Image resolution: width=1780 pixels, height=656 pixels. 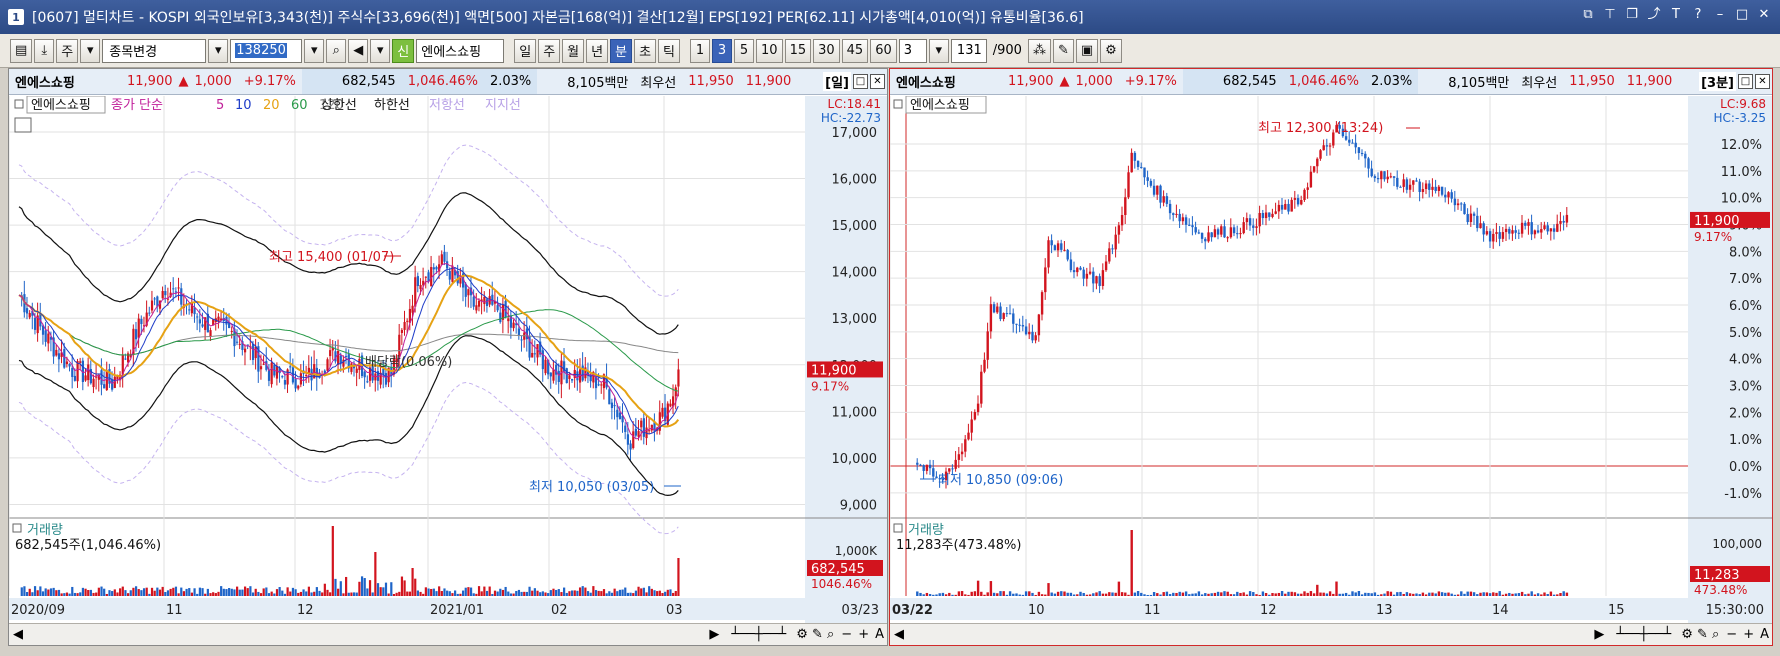 What do you see at coordinates (798, 50) in the screenshot?
I see `minute-button-4: 15` at bounding box center [798, 50].